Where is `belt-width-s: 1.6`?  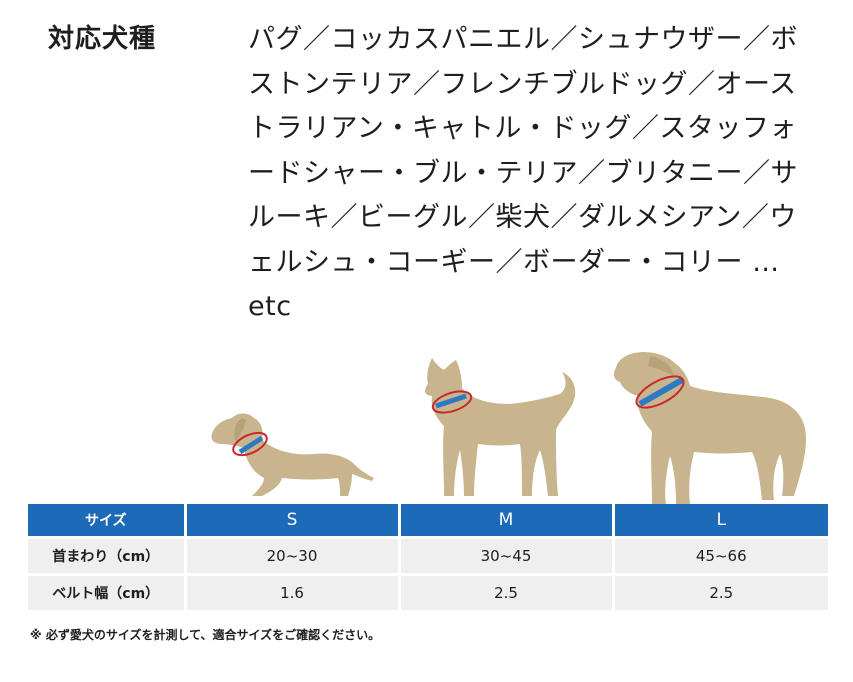 belt-width-s: 1.6 is located at coordinates (293, 593).